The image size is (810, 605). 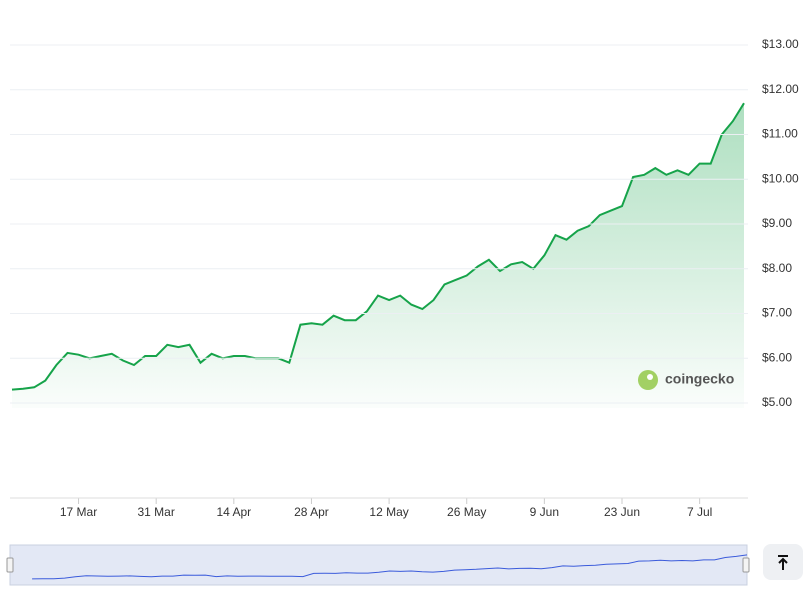 I want to click on arrow-icon, so click(x=783, y=562).